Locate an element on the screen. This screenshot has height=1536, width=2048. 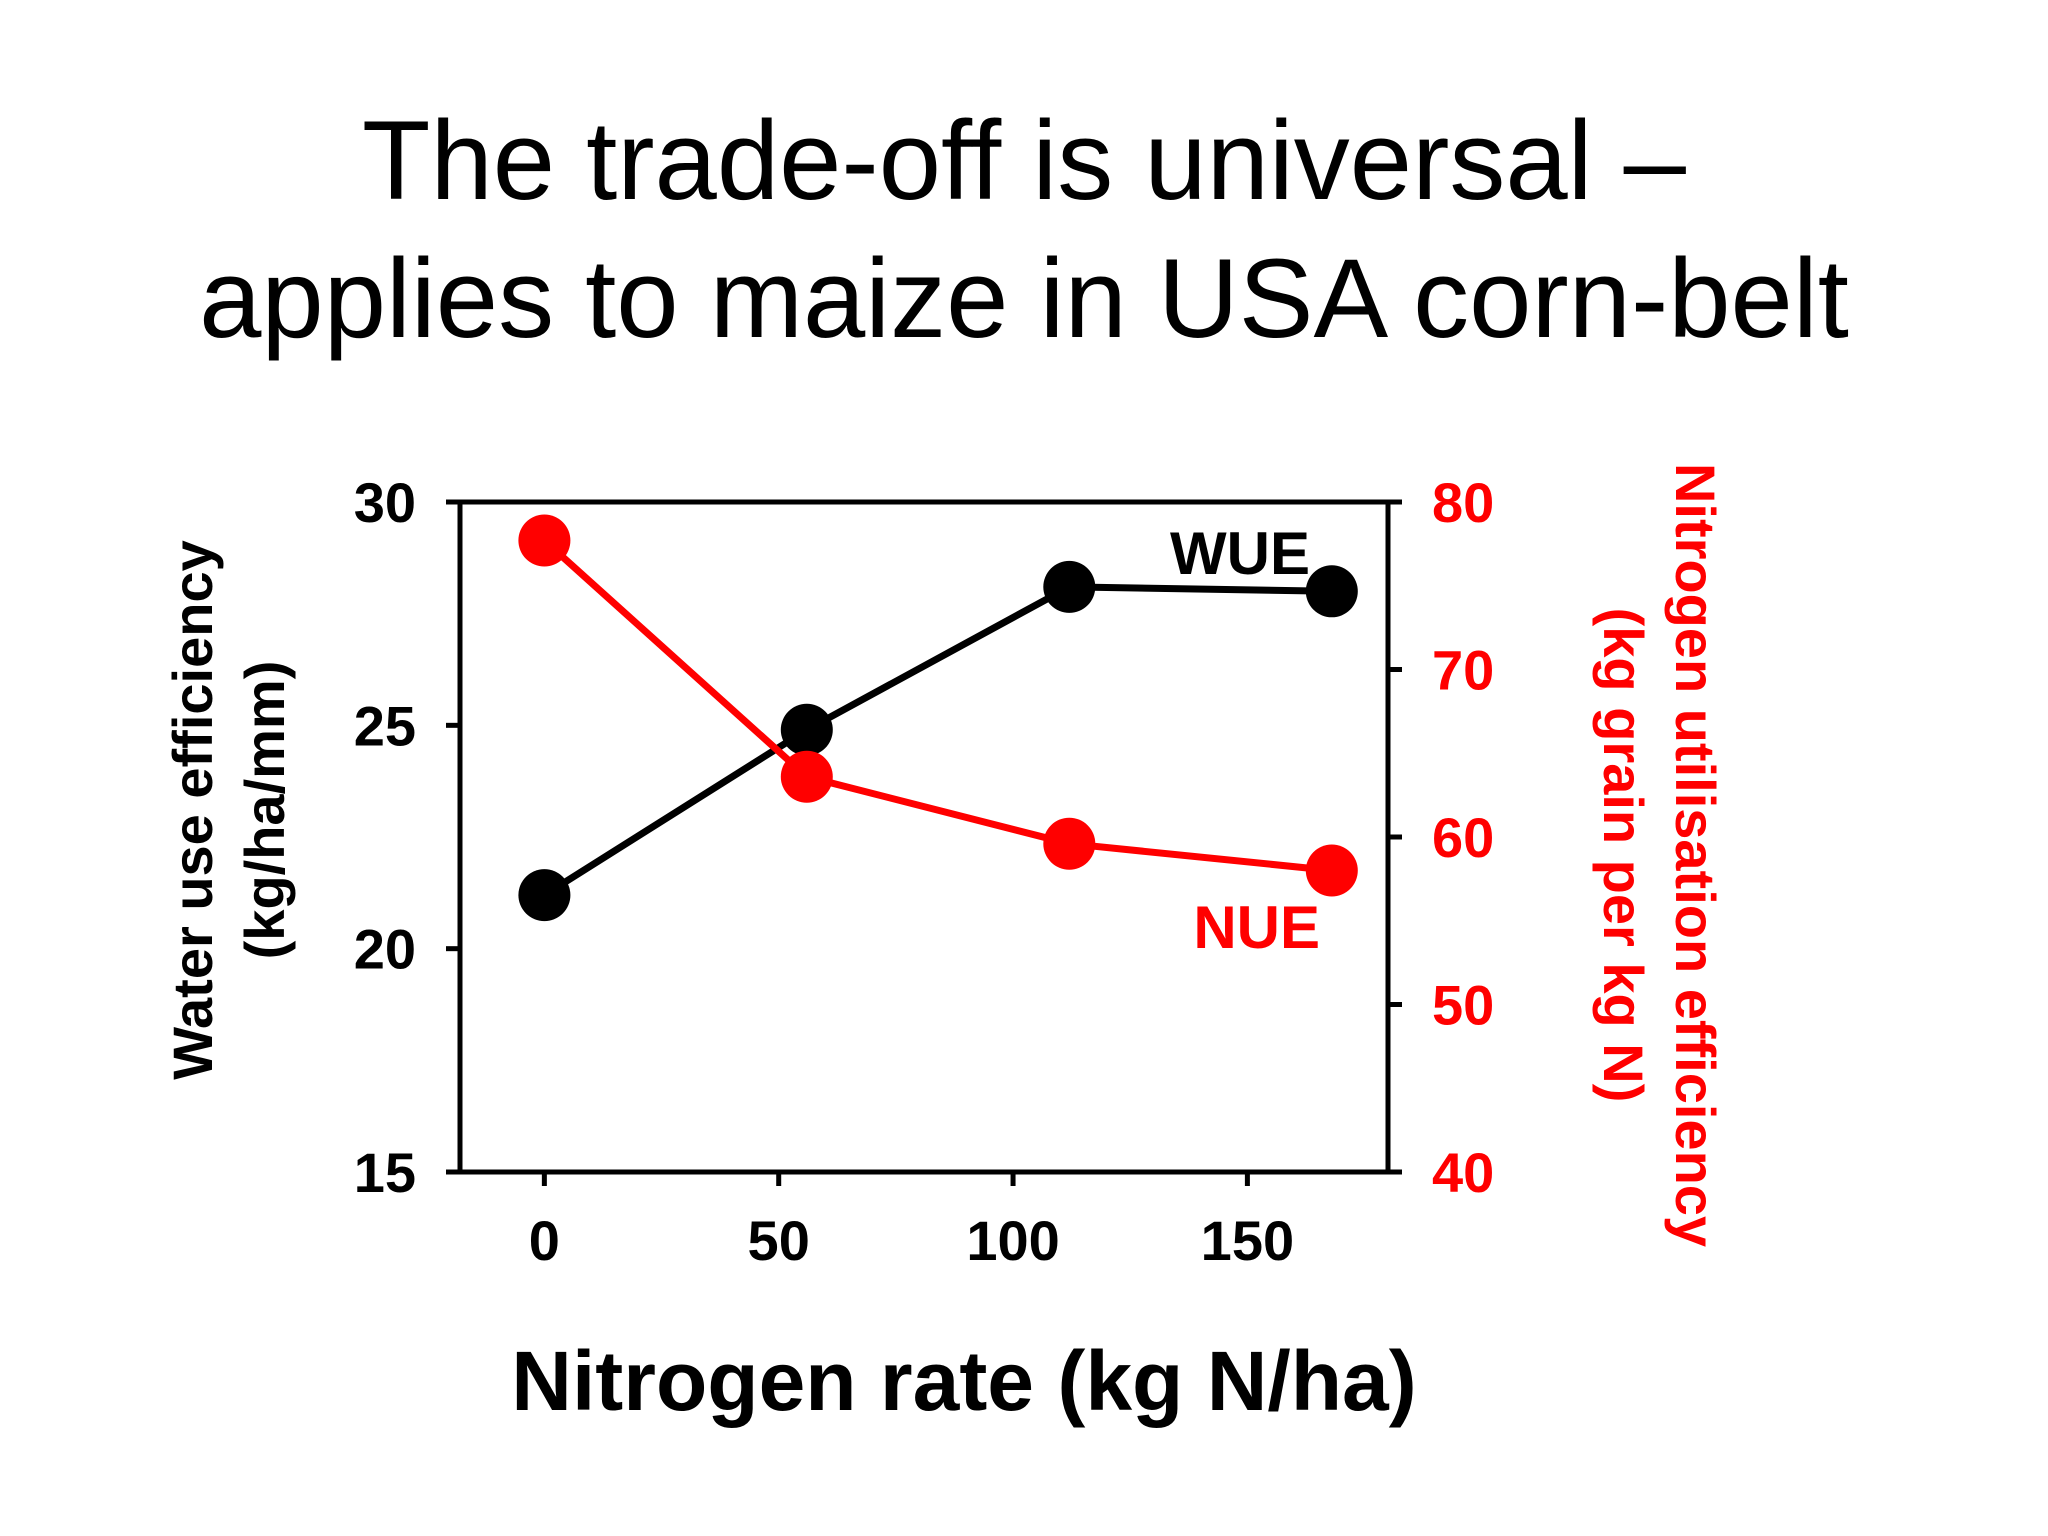
y-left-axis-title-line-1: Water use efficiency is located at coordinates (192, 809).